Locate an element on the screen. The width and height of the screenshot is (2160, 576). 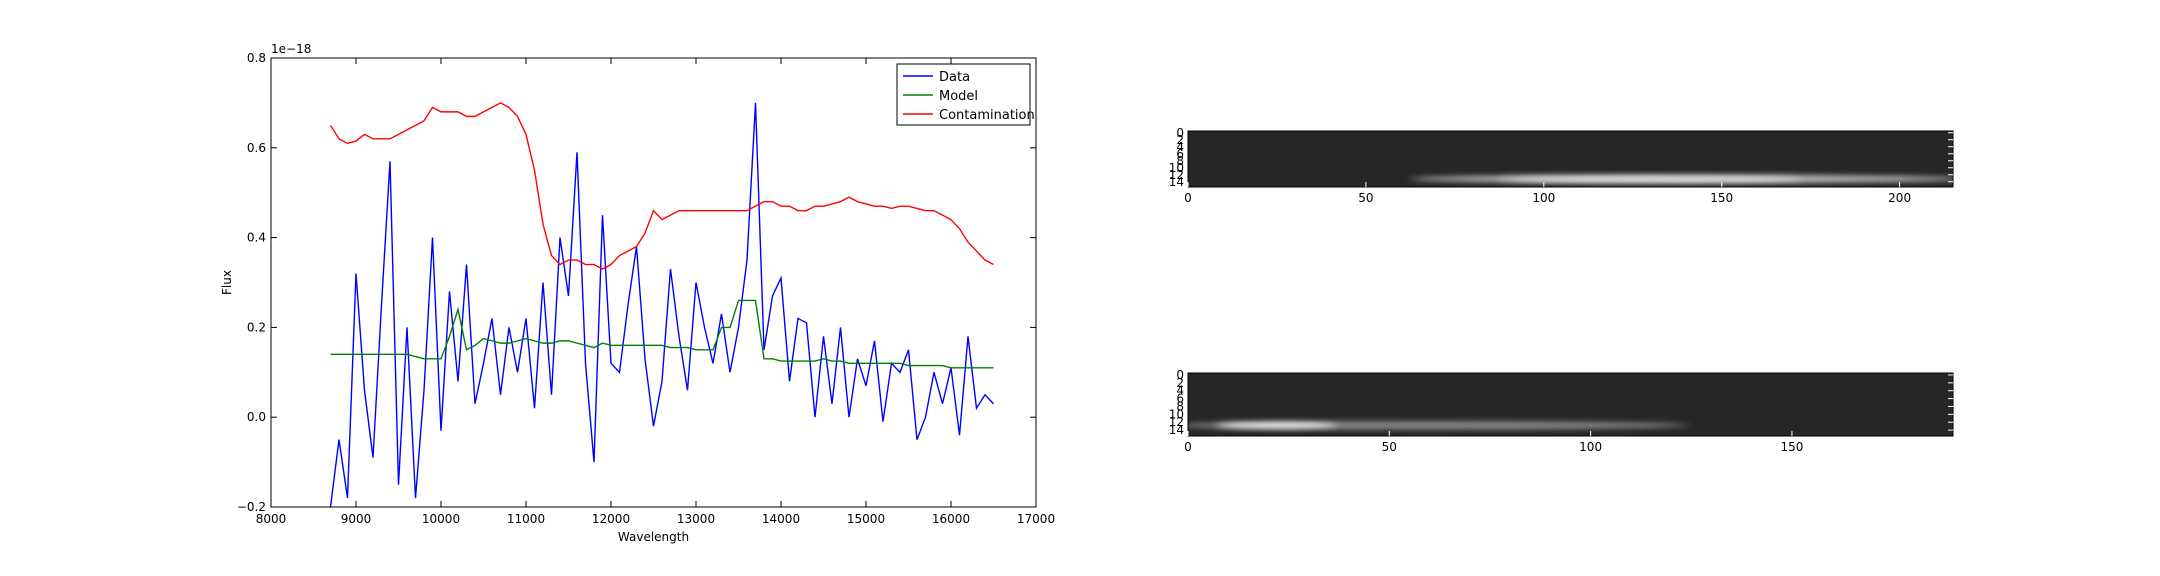
offset-label: 1e−18 is located at coordinates (291, 49).